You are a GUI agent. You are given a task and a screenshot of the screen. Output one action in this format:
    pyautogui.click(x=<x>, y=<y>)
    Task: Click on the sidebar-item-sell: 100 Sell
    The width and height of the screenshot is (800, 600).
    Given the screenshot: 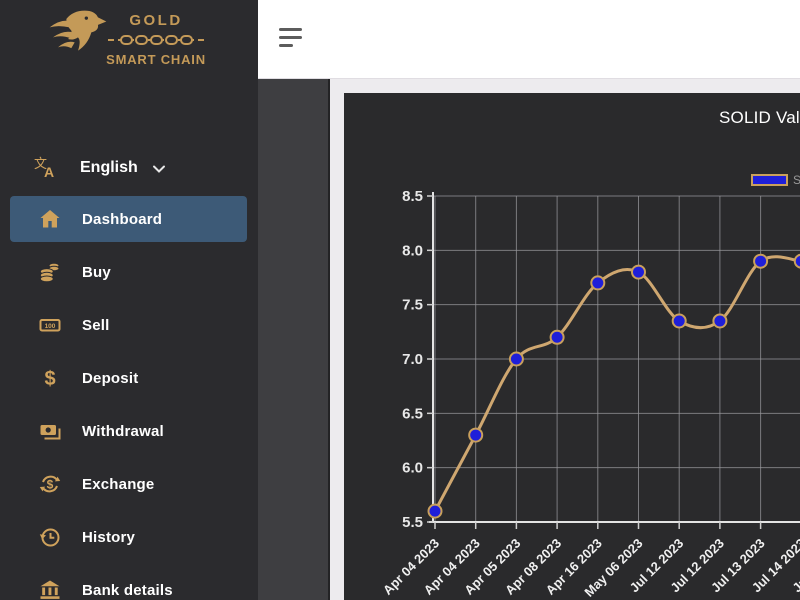 What is the action you would take?
    pyautogui.click(x=128, y=325)
    